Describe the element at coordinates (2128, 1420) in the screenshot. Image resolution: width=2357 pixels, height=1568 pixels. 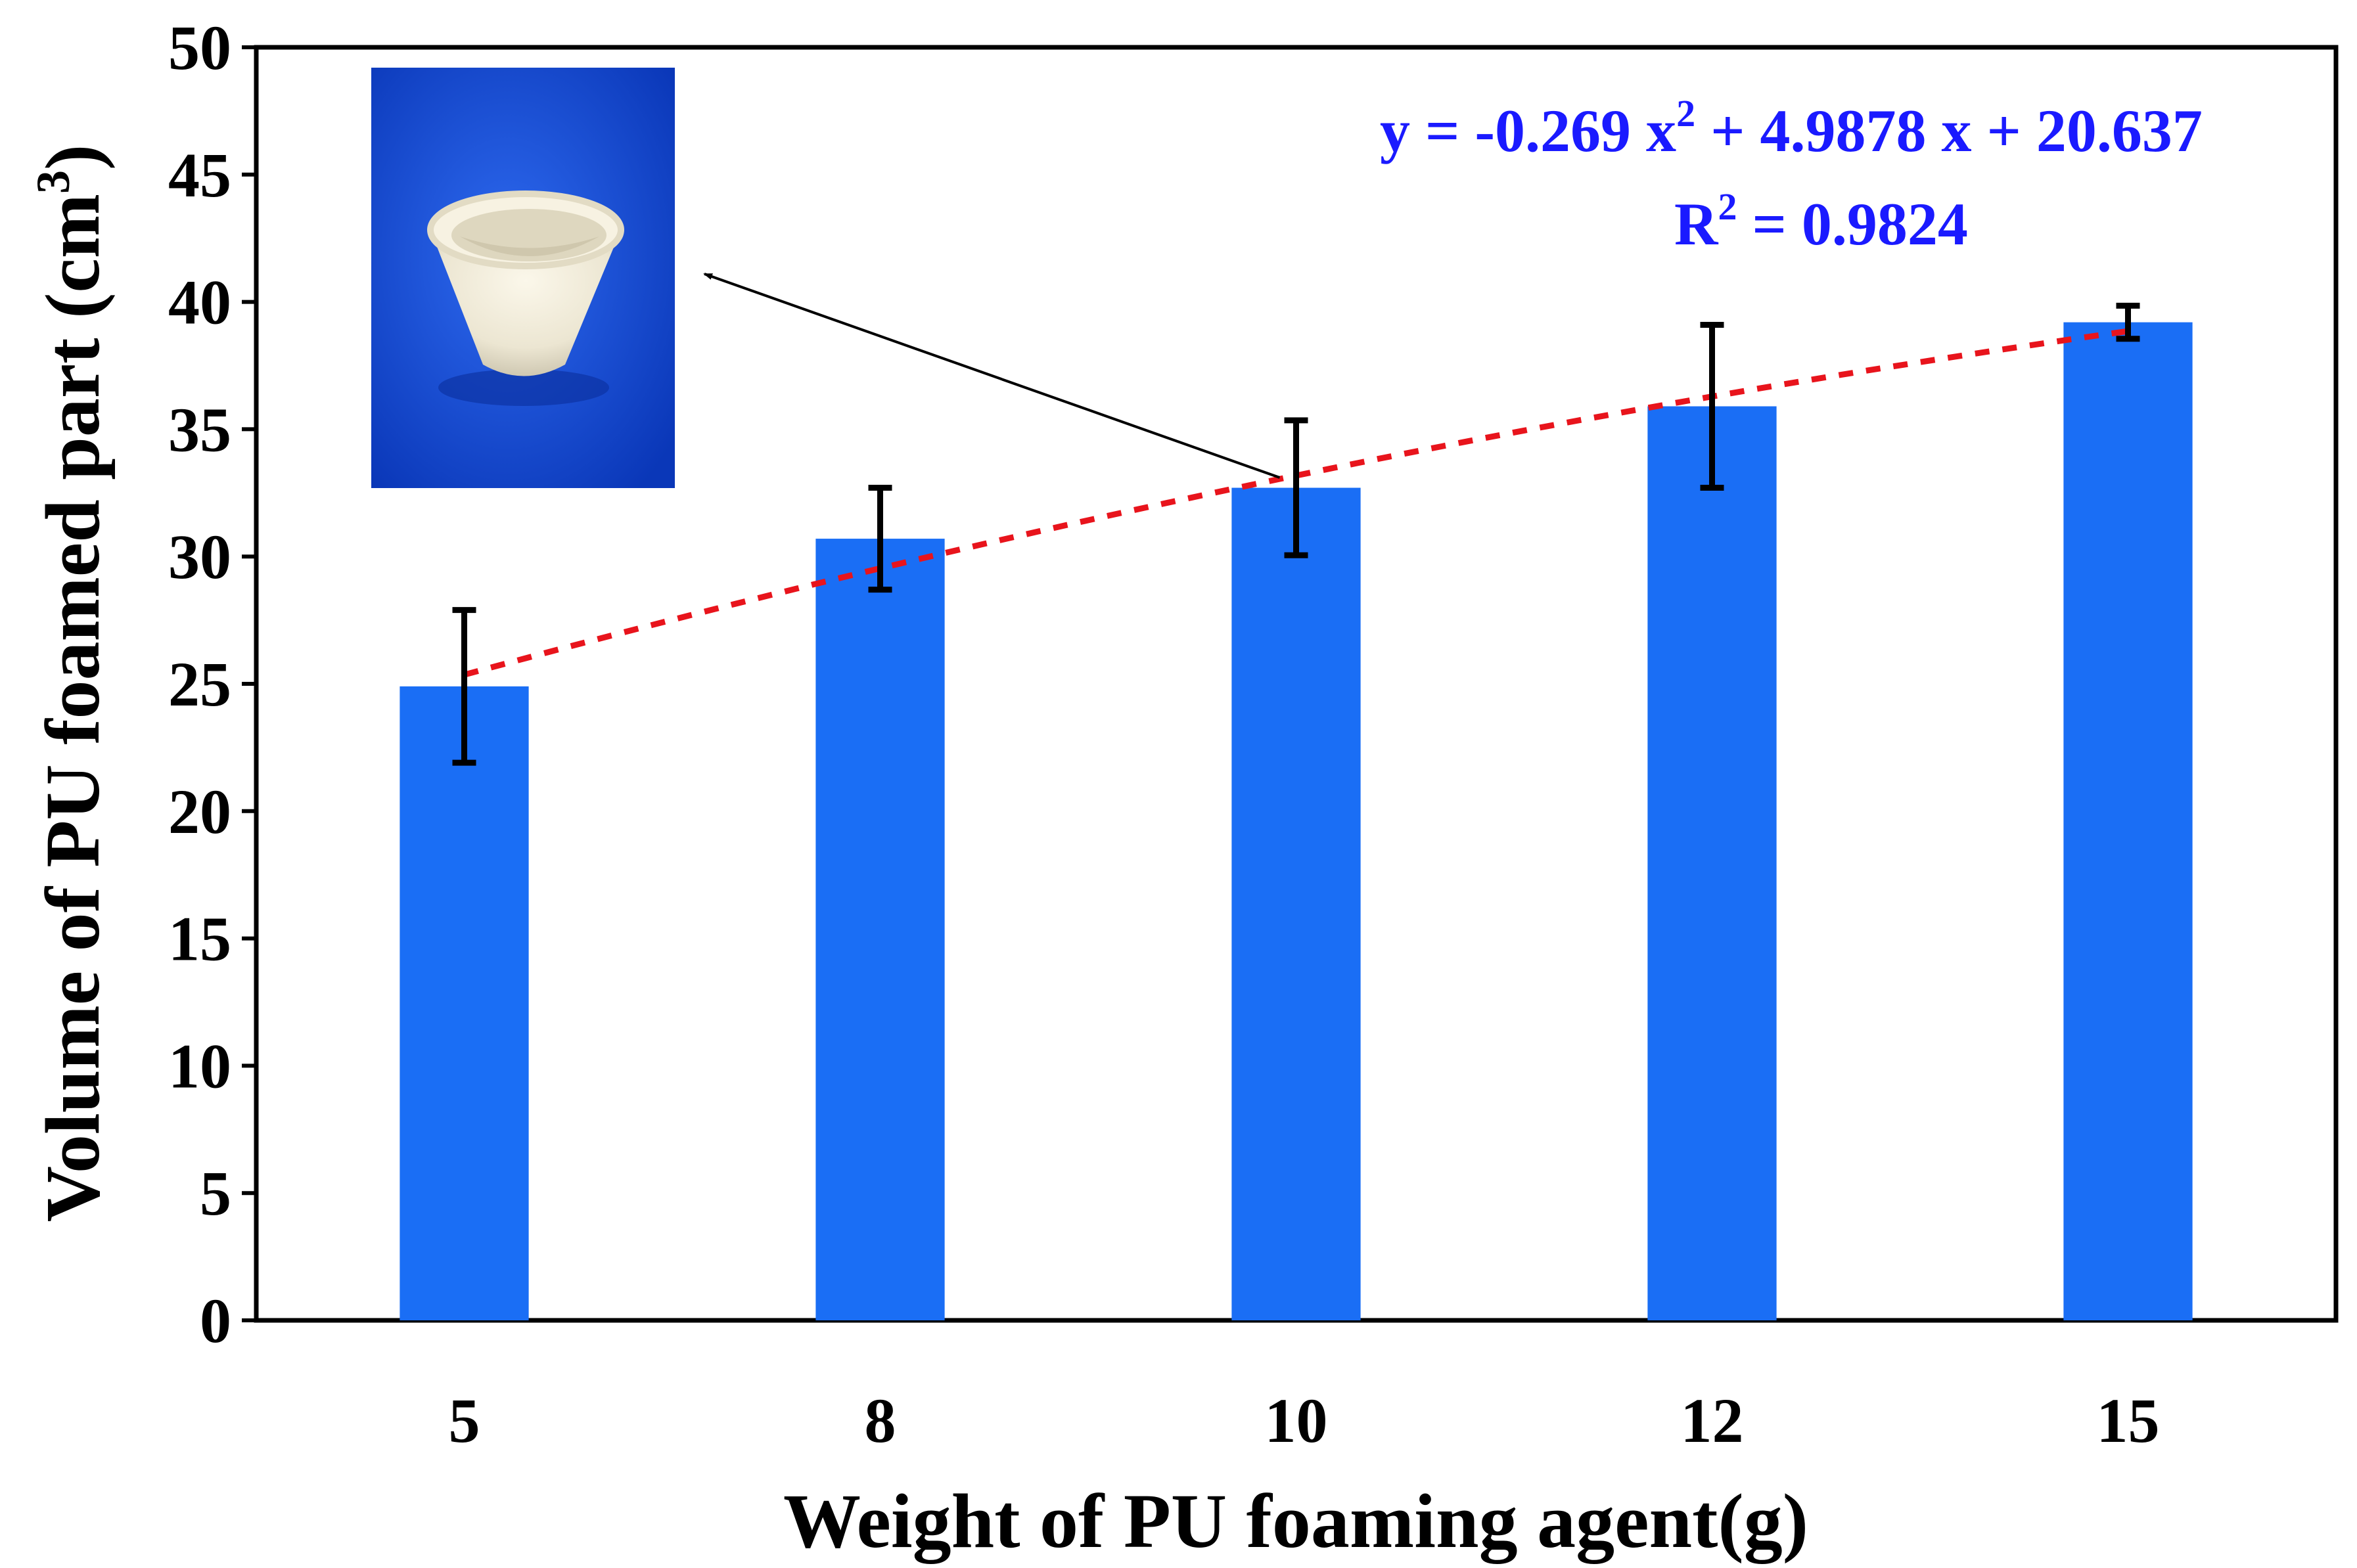
I see `x-tick-label-15: 15` at that location.